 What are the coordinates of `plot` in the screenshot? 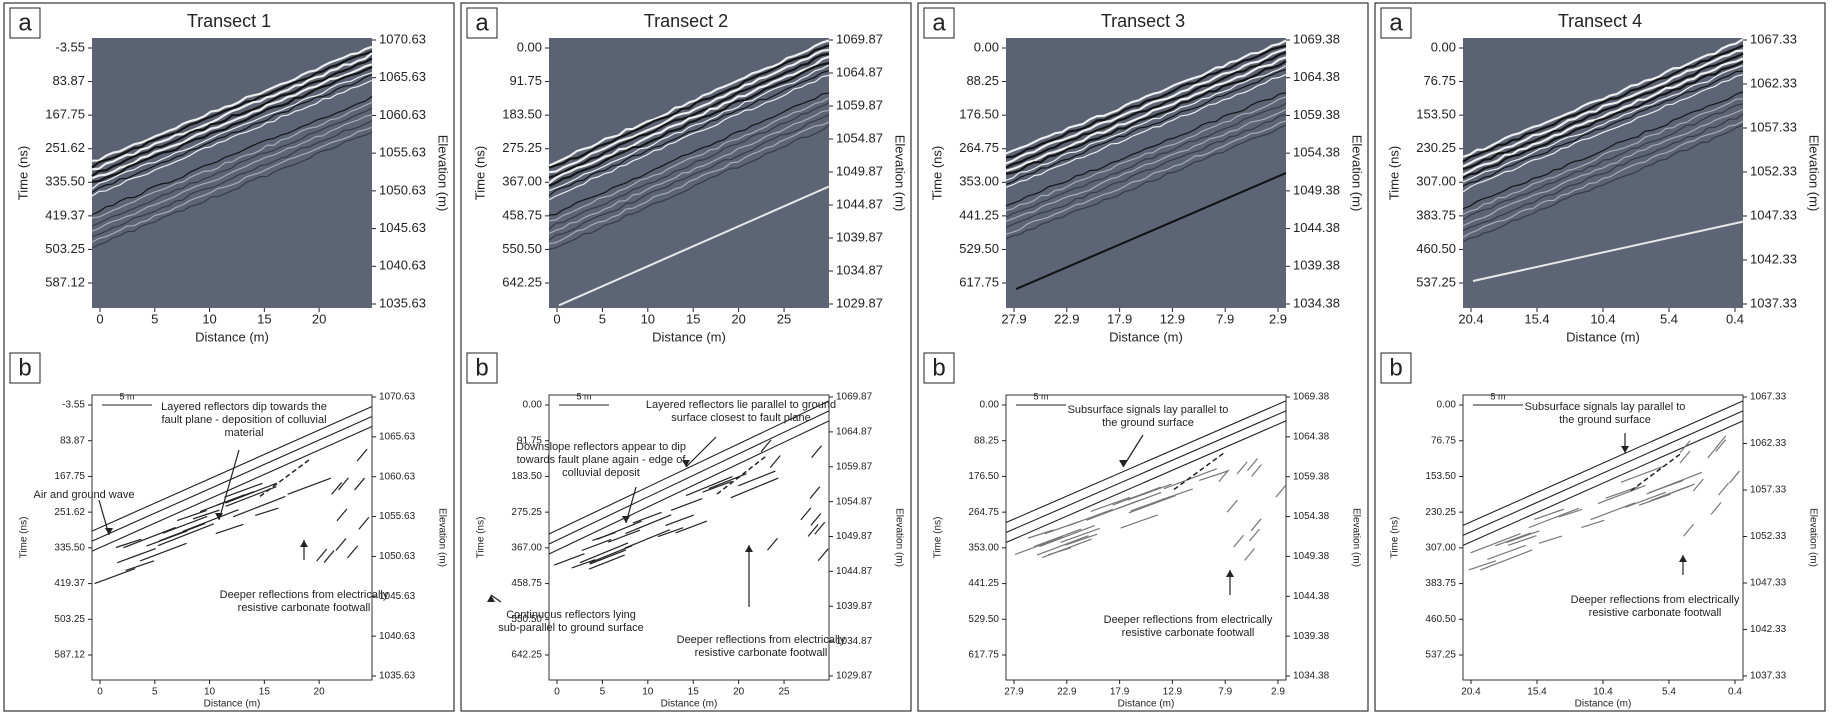 It's located at (1146, 173).